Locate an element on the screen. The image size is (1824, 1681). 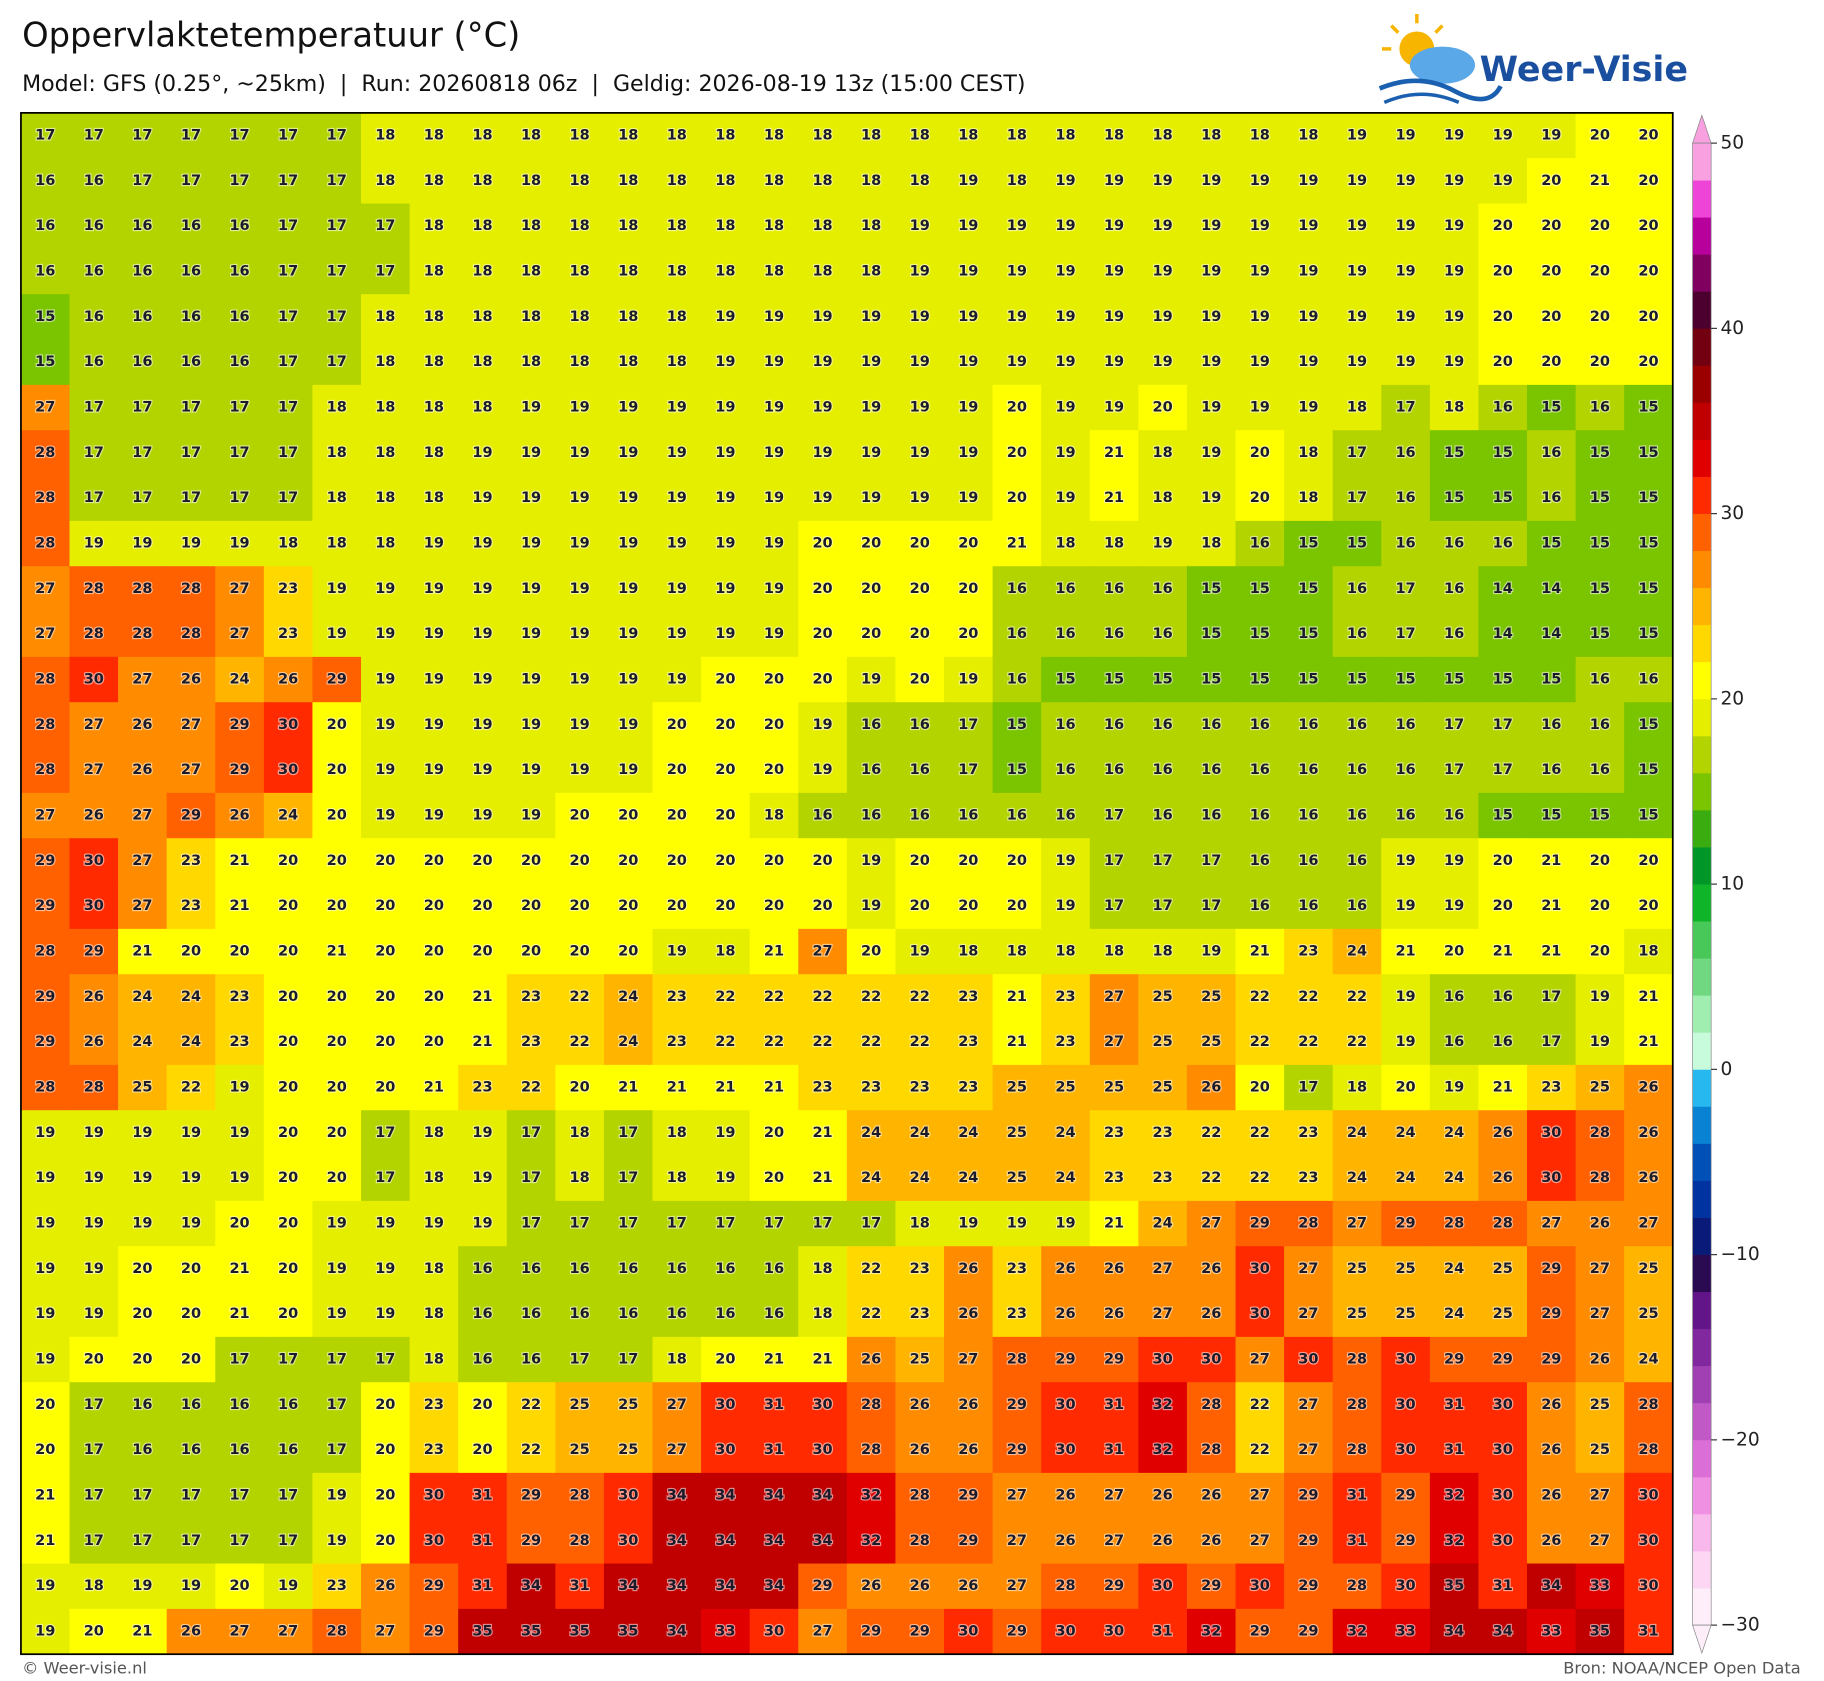
colorbar-segment is located at coordinates (1702, 940).